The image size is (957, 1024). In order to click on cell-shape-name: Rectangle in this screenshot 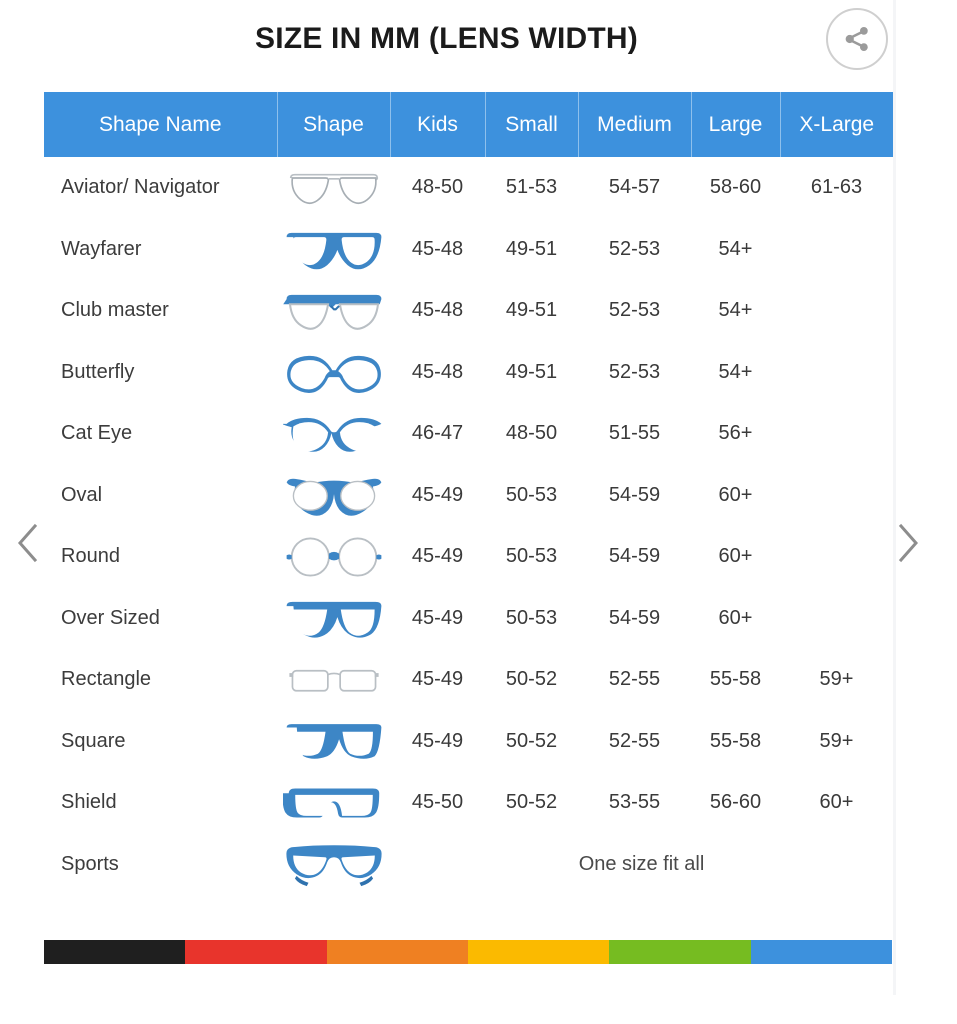, I will do `click(160, 680)`.